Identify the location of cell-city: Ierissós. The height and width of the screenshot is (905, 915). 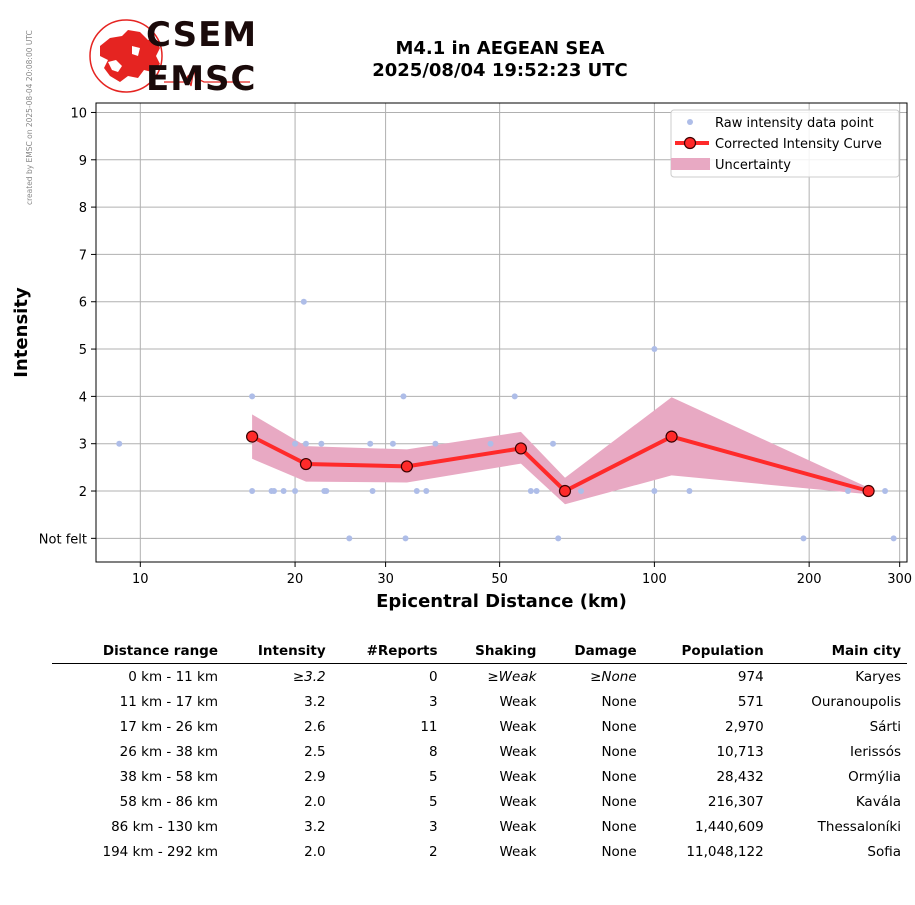
(875, 751).